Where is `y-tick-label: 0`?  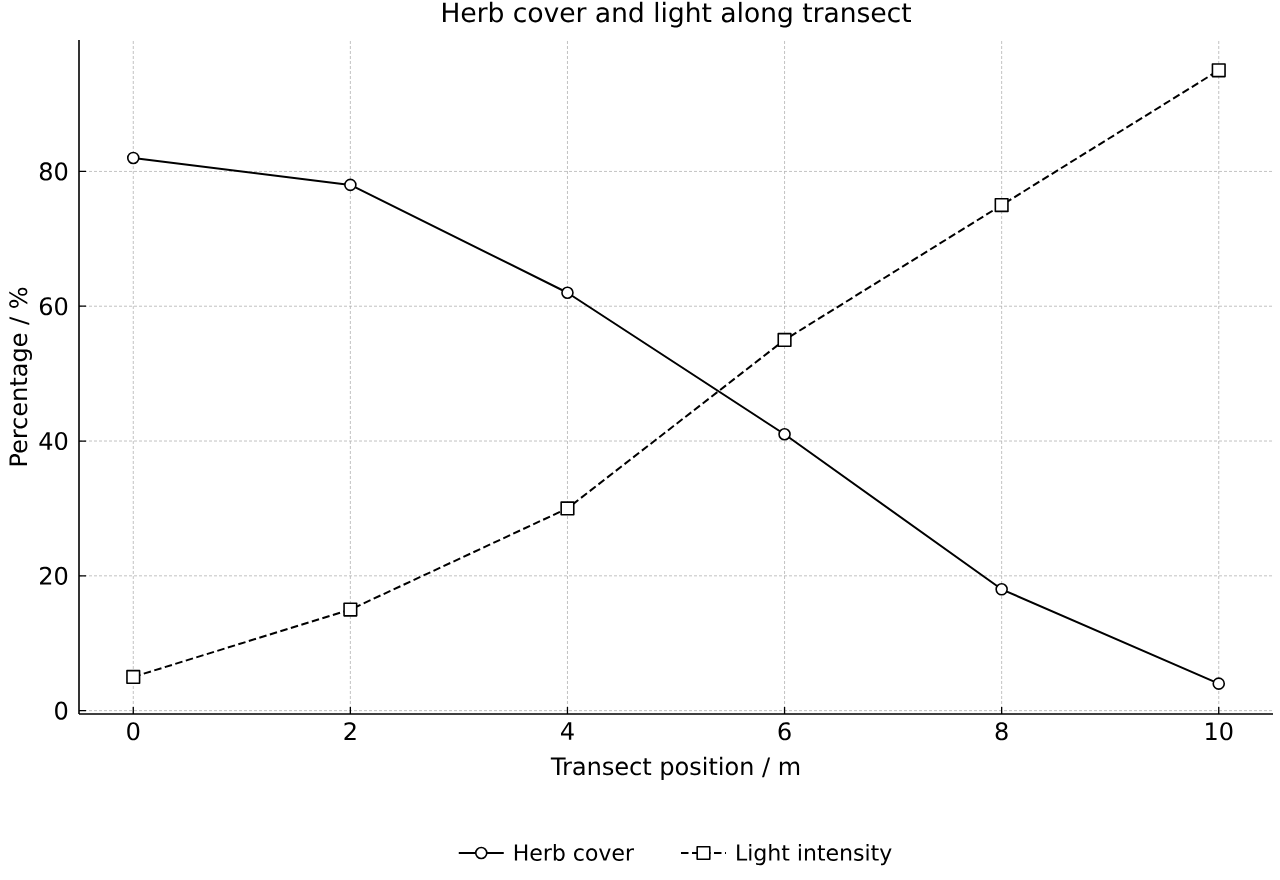 y-tick-label: 0 is located at coordinates (61, 710).